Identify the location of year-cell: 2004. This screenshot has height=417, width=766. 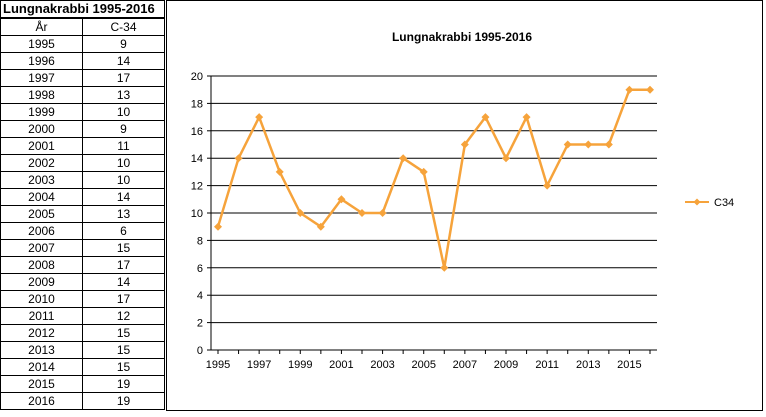
(41, 197).